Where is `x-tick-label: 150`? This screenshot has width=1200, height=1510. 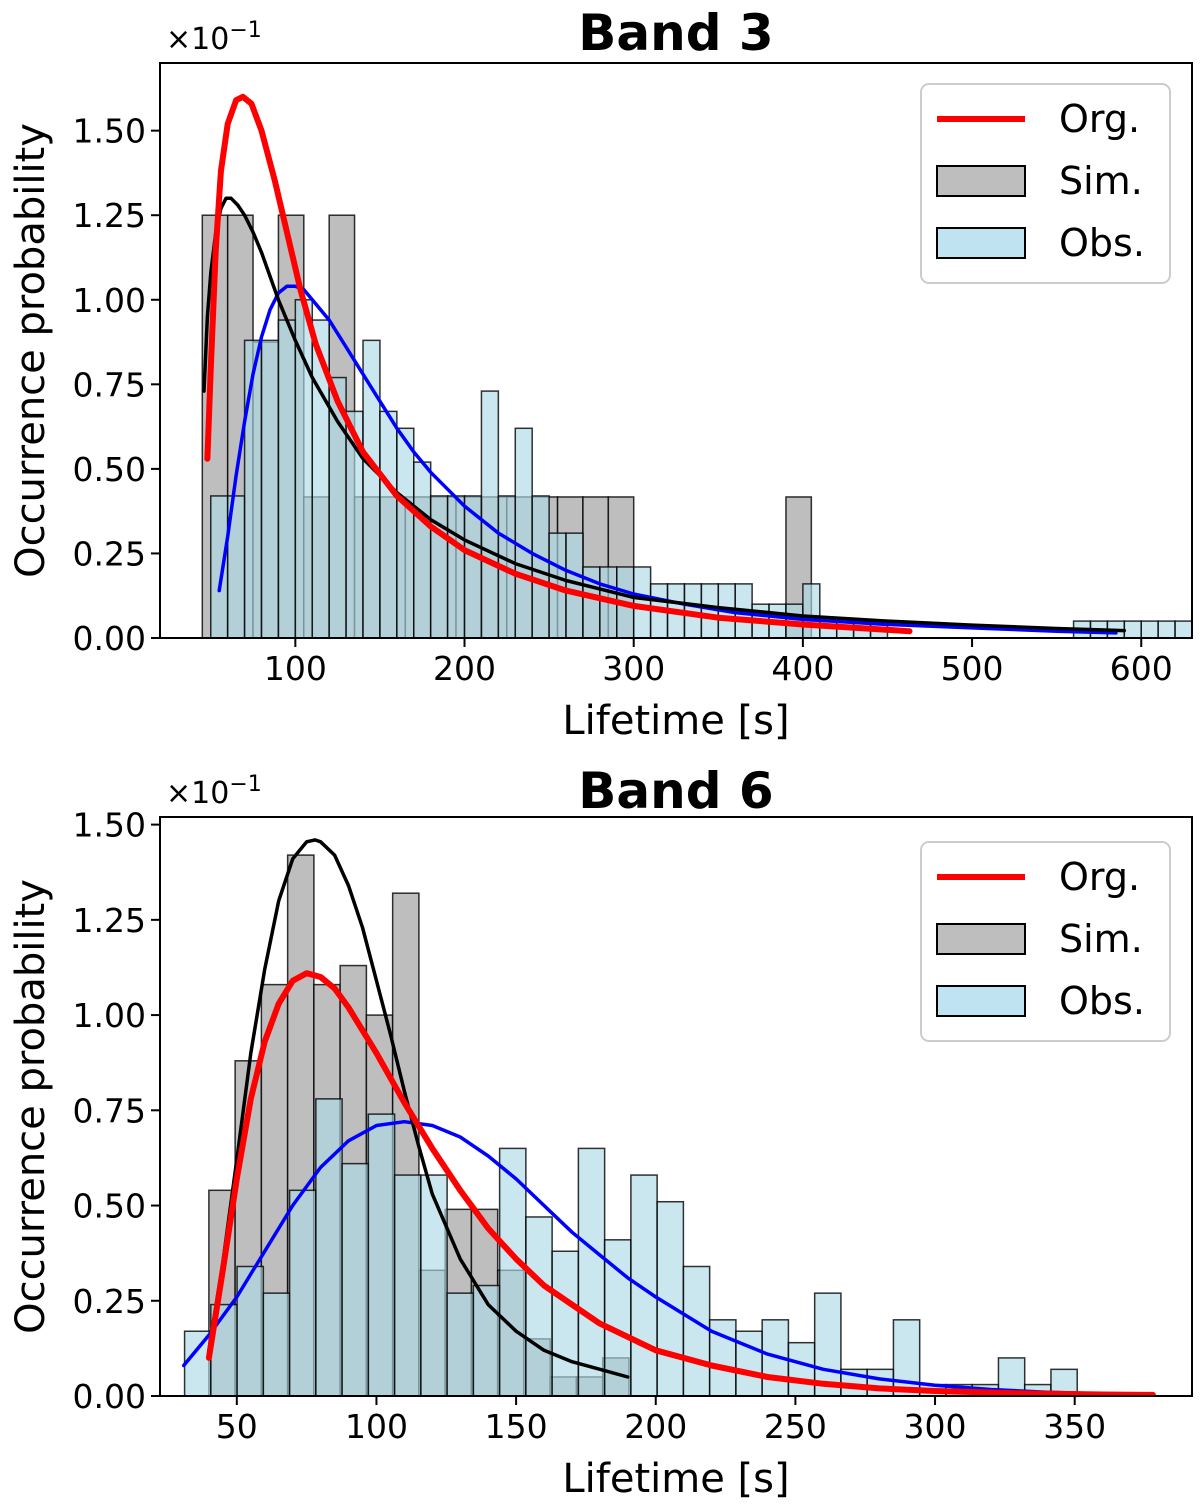
x-tick-label: 150 is located at coordinates (516, 1426).